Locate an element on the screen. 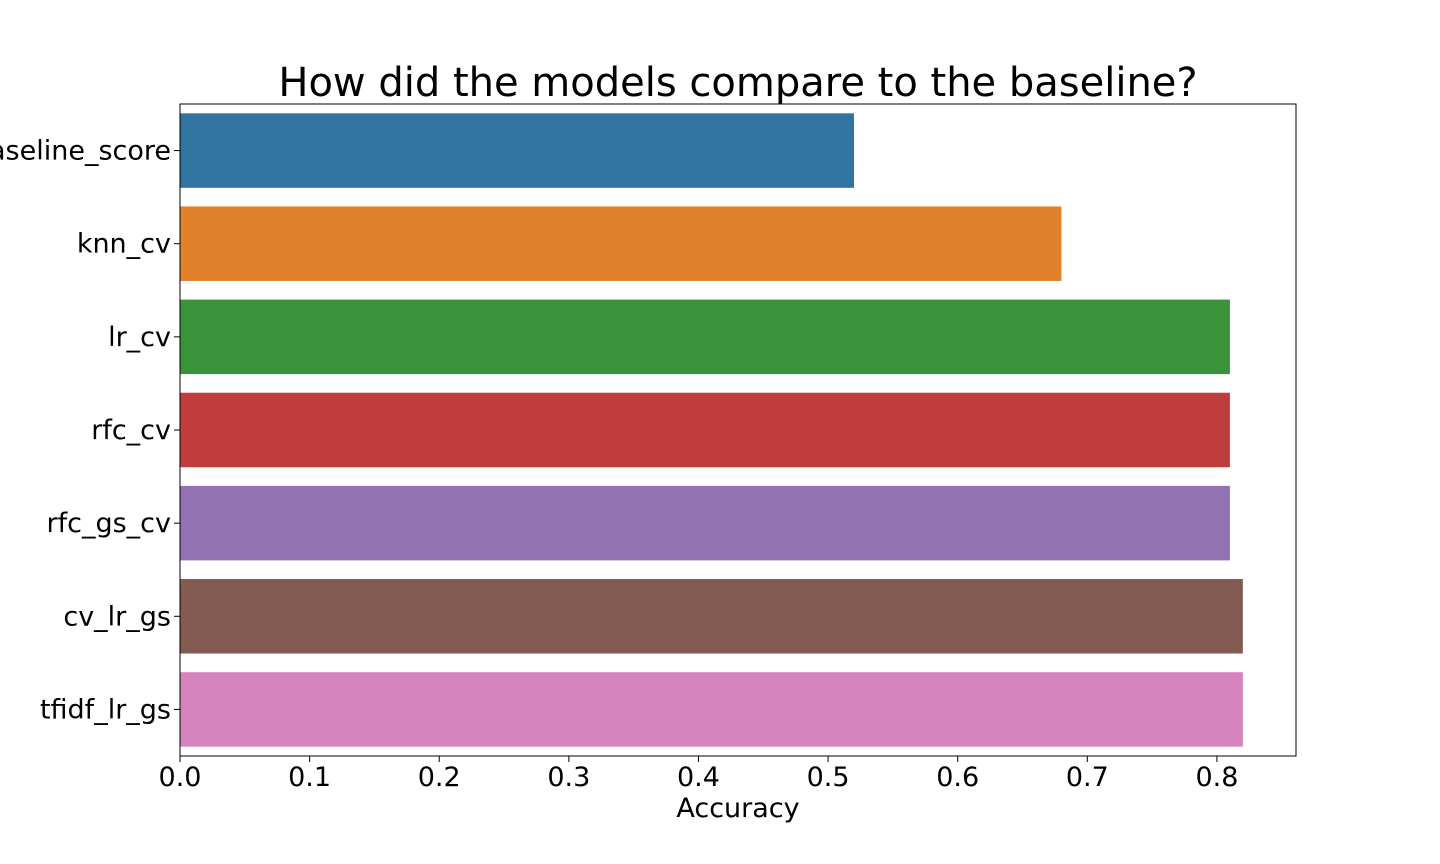 This screenshot has height=864, width=1440. bar-tfidf-lr-gs is located at coordinates (711, 709).